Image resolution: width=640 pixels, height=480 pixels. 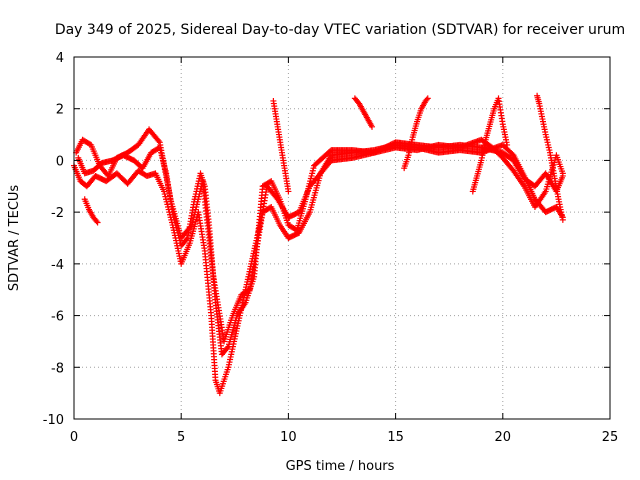 I want to click on x-tick-label: 15, so click(x=395, y=437).